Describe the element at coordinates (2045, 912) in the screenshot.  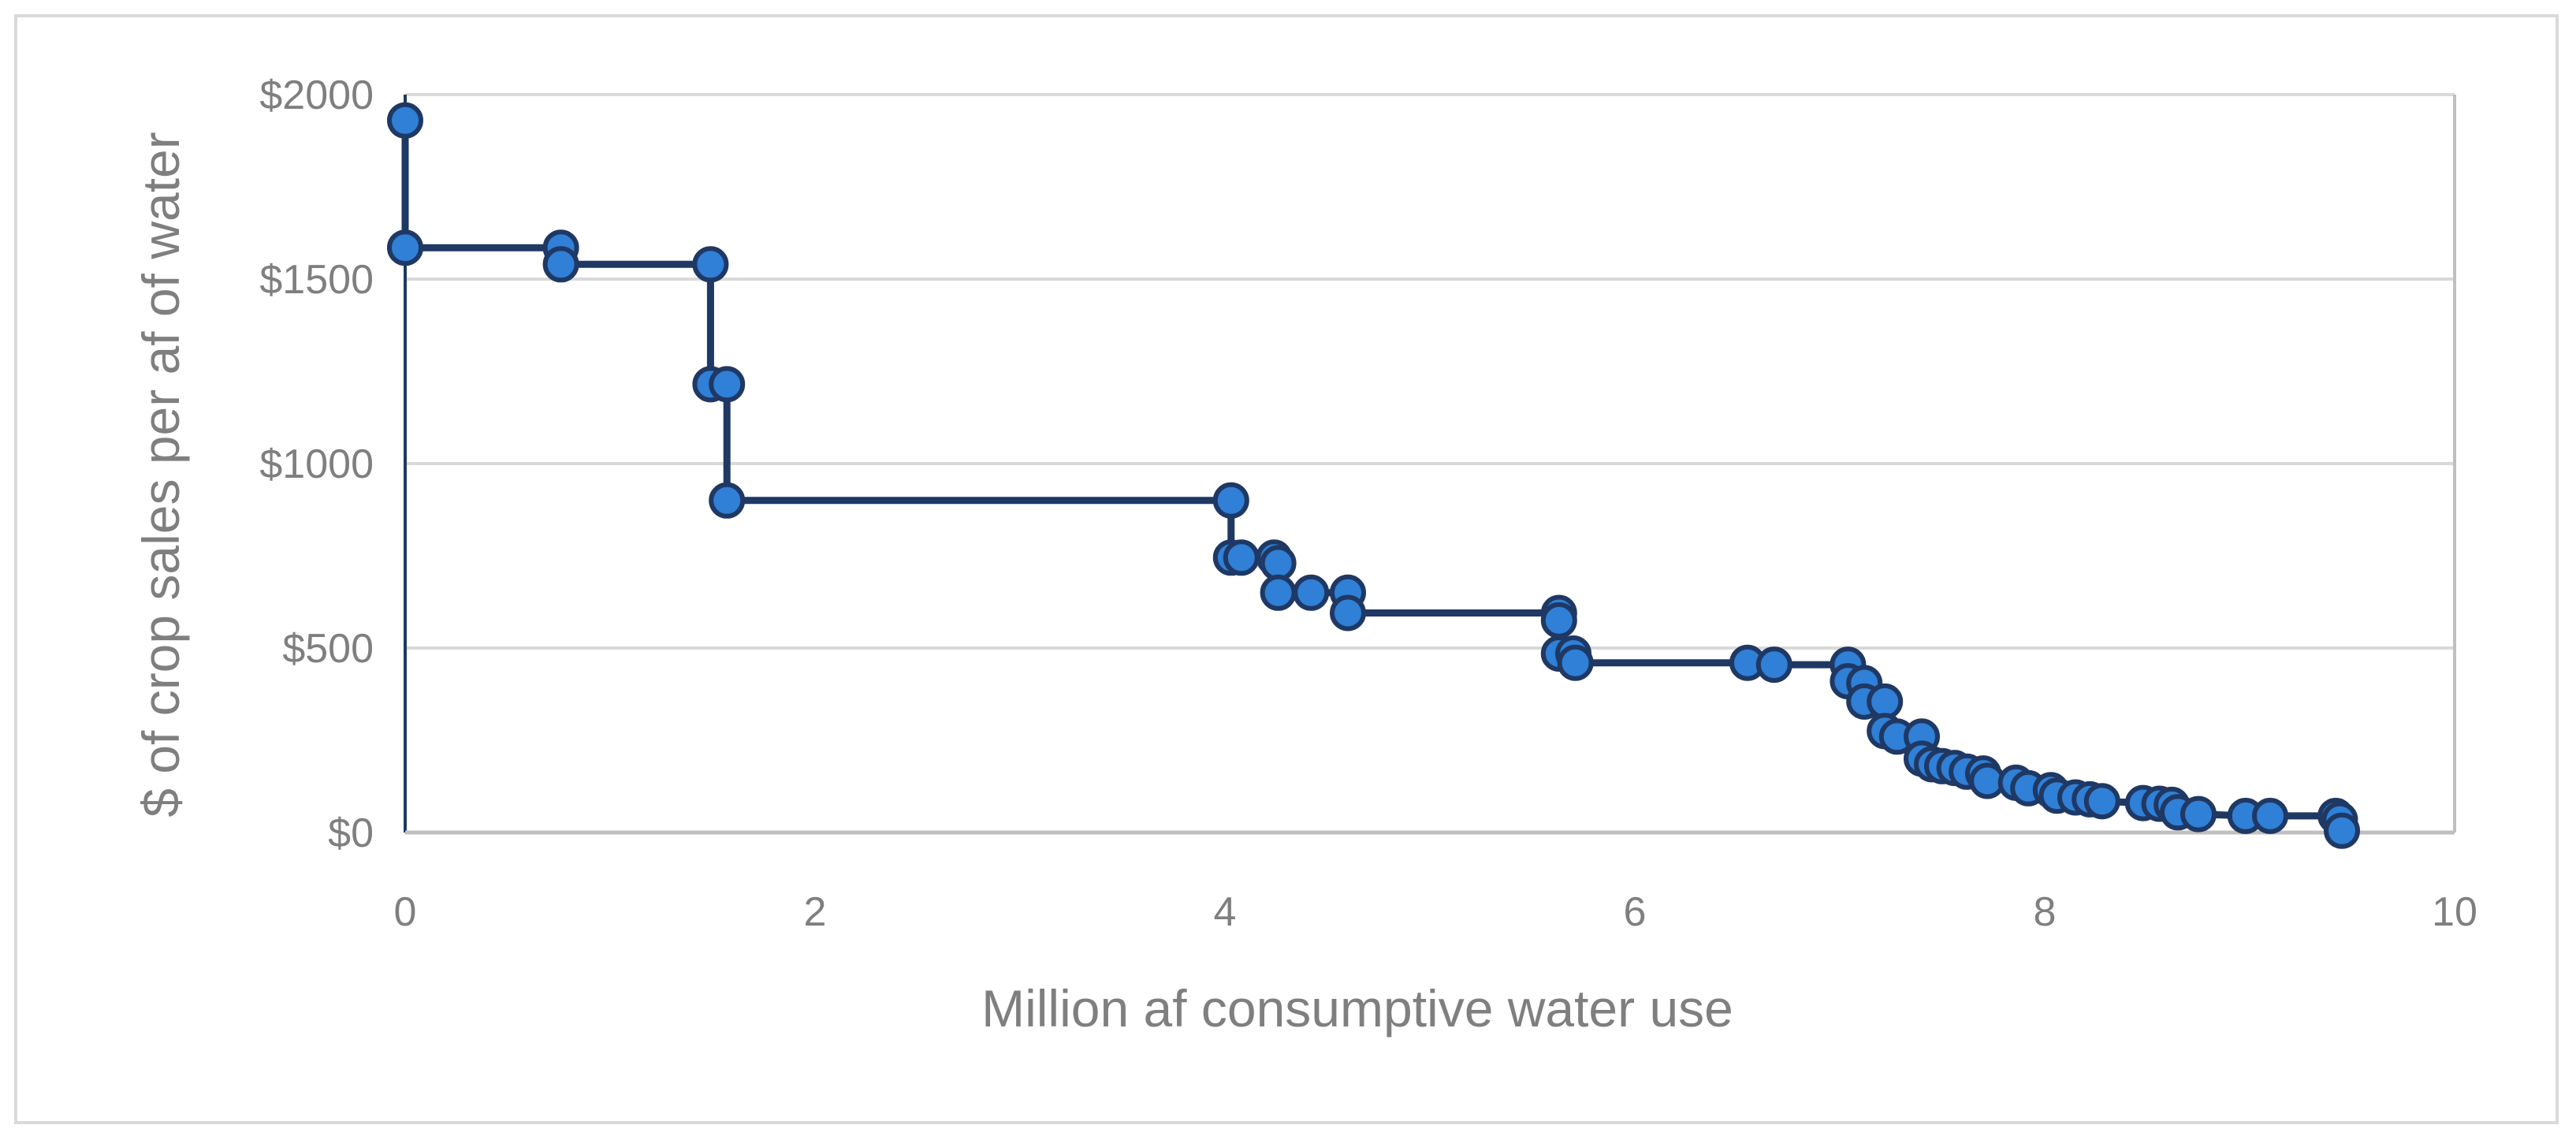
I see `x-tick-label: 8` at that location.